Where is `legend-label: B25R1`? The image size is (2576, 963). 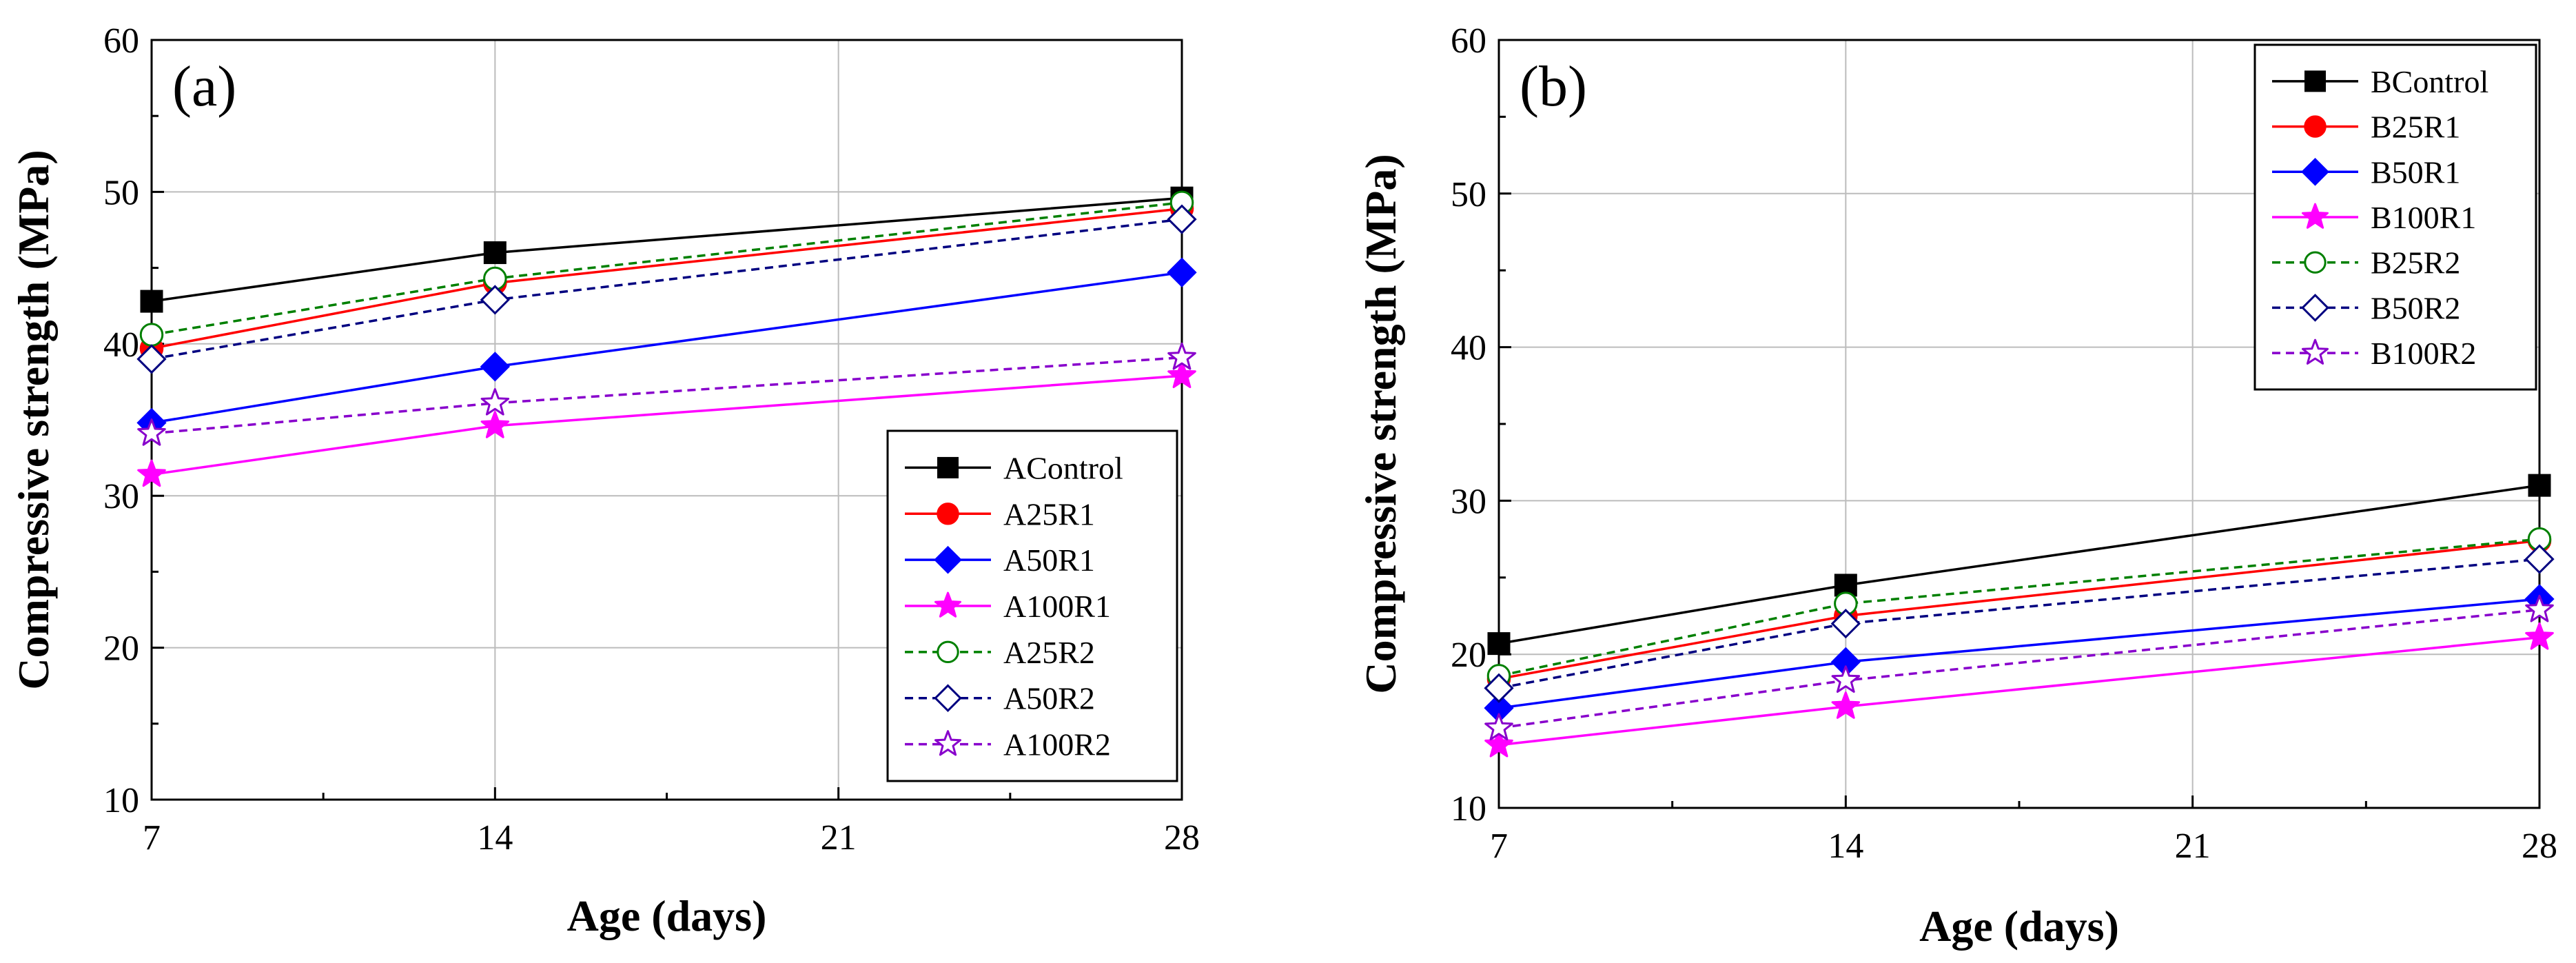
legend-label: B25R1 is located at coordinates (2415, 127).